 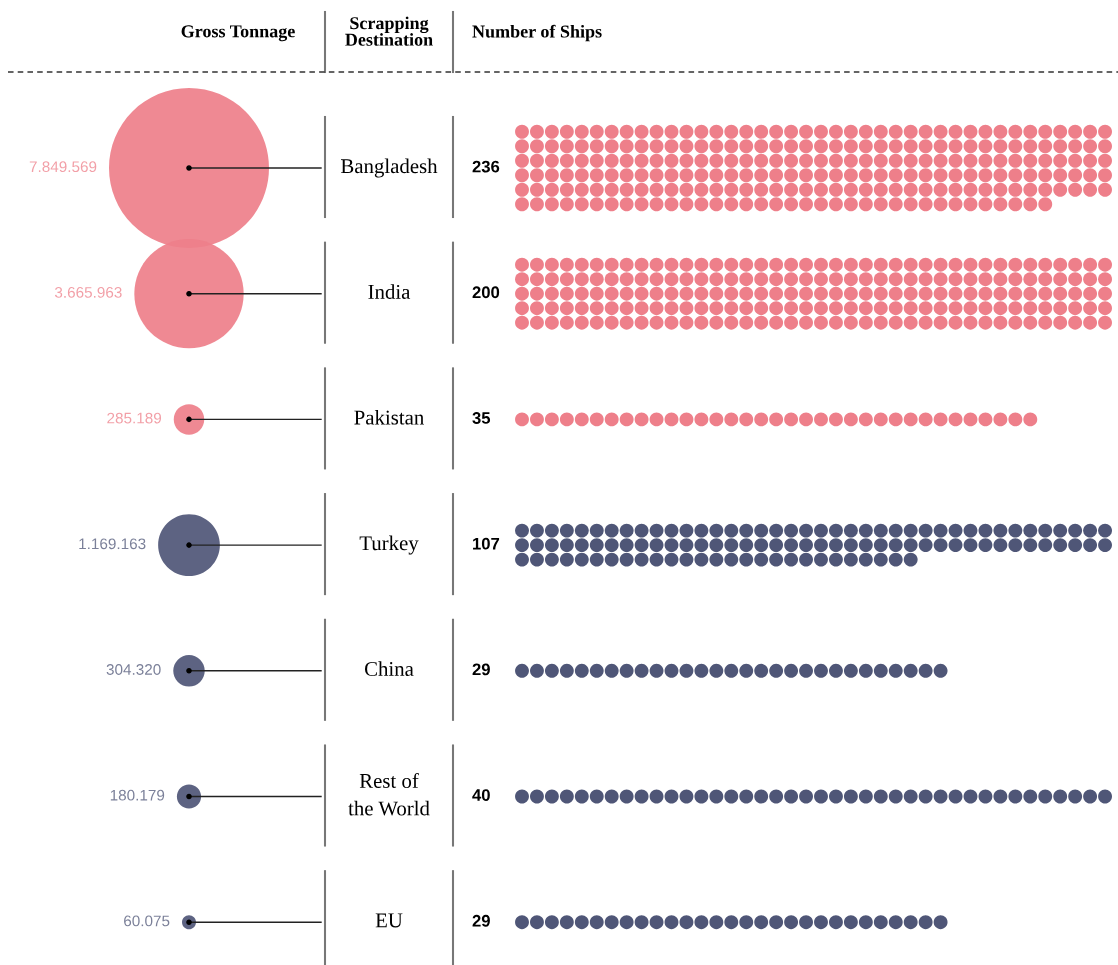 What do you see at coordinates (137, 795) in the screenshot?
I see `data-label: 180.179` at bounding box center [137, 795].